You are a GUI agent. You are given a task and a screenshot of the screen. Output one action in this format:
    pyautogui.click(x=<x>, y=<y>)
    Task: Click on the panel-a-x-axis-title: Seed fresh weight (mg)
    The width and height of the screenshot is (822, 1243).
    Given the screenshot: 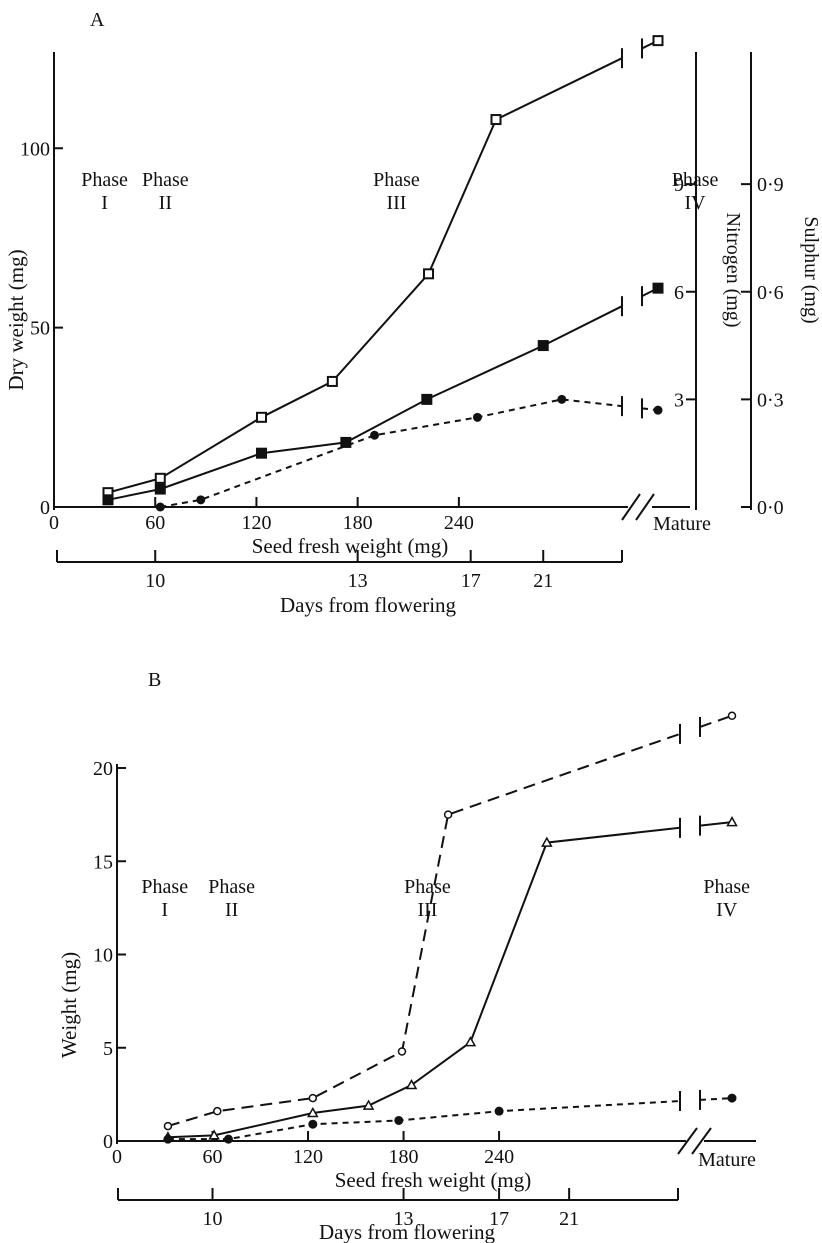 What is the action you would take?
    pyautogui.click(x=350, y=546)
    